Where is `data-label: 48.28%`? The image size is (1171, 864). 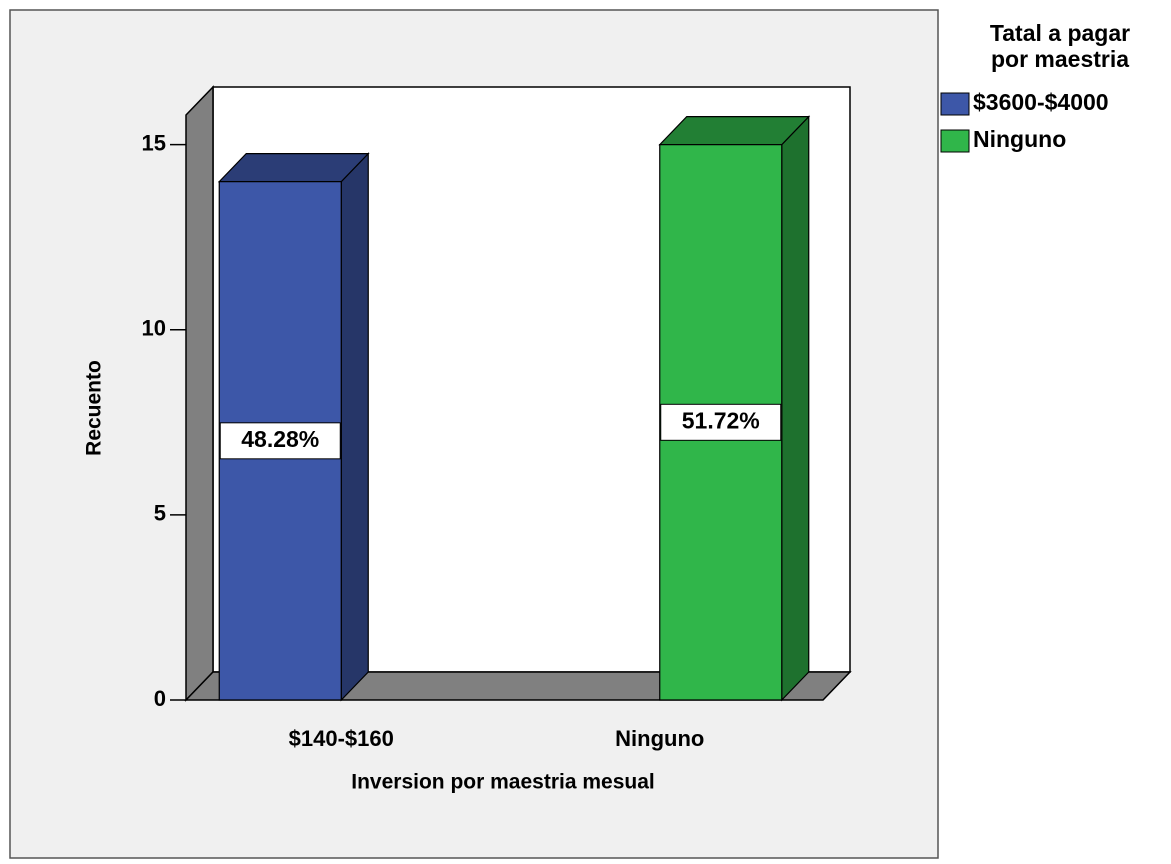 data-label: 48.28% is located at coordinates (280, 439).